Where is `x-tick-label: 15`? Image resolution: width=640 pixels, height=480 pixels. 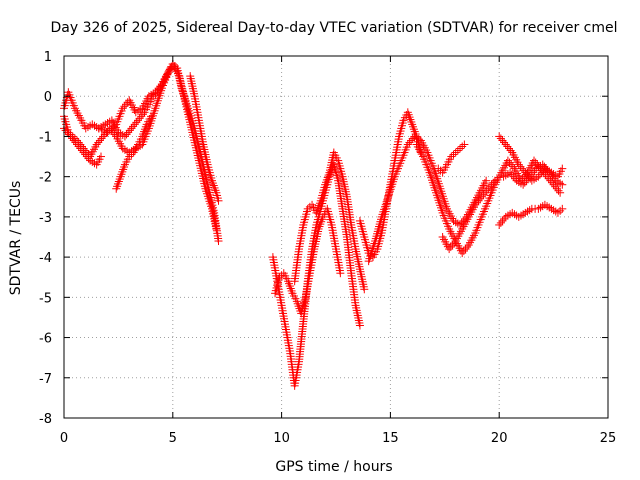 x-tick-label: 15 is located at coordinates (390, 438).